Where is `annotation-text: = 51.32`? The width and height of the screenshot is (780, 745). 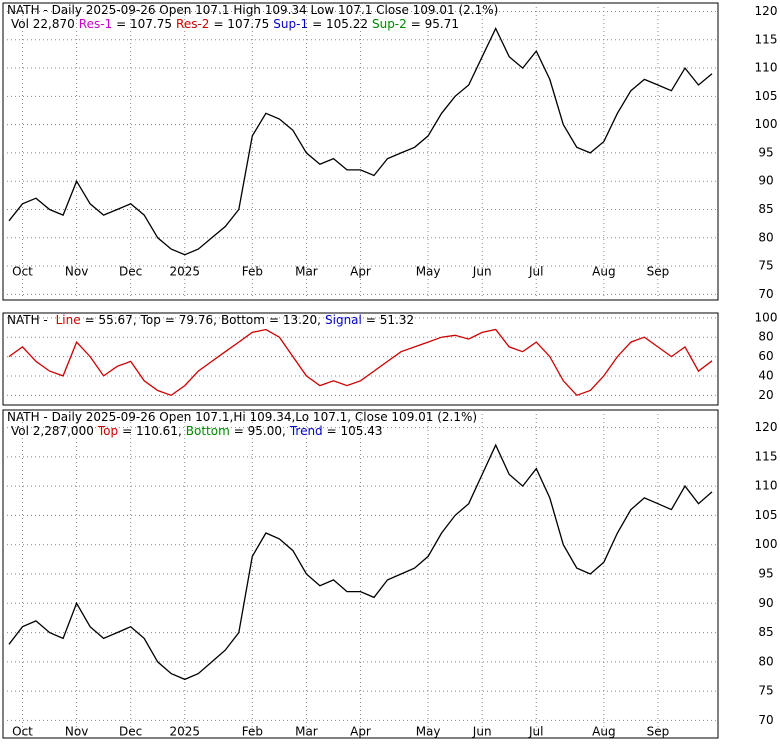
annotation-text: = 51.32 is located at coordinates (390, 320).